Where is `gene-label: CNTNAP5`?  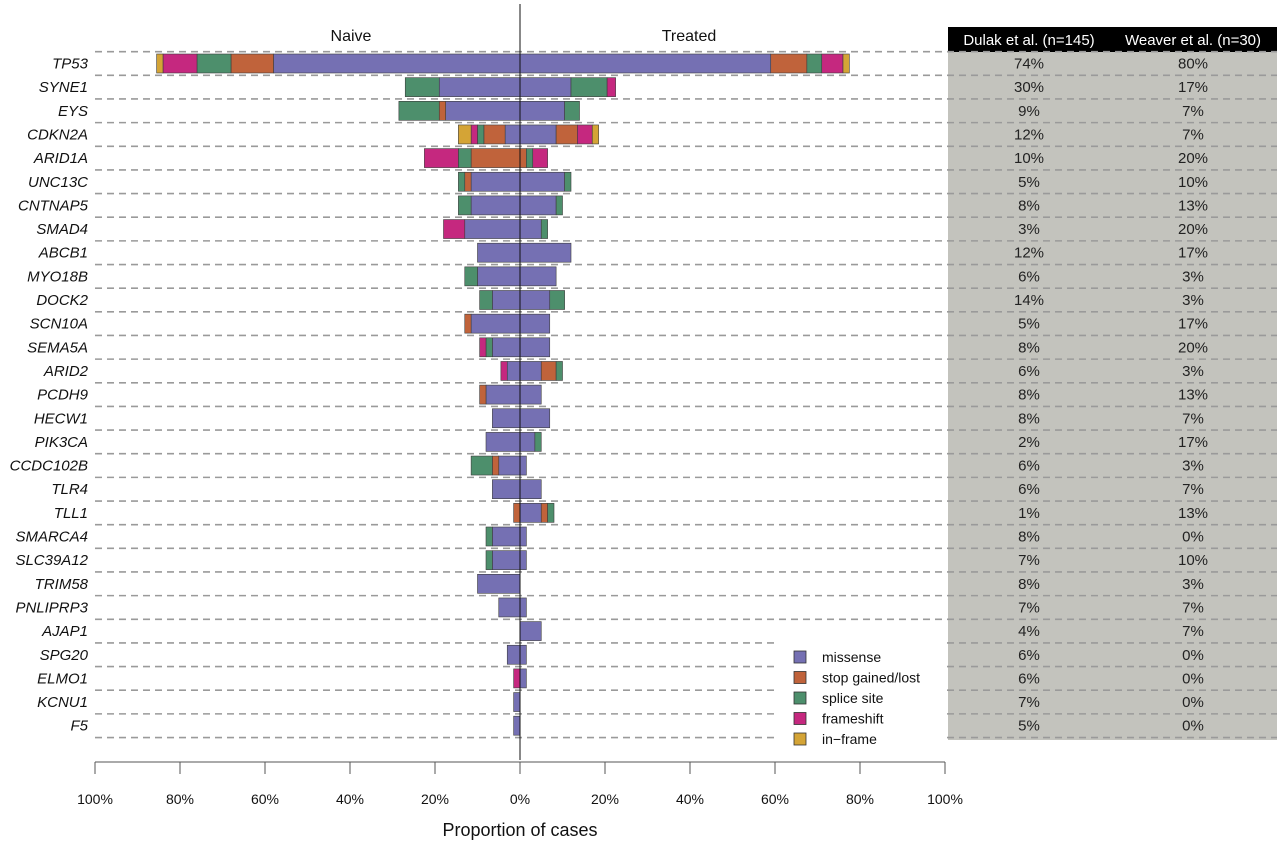
gene-label: CNTNAP5 is located at coordinates (53, 205).